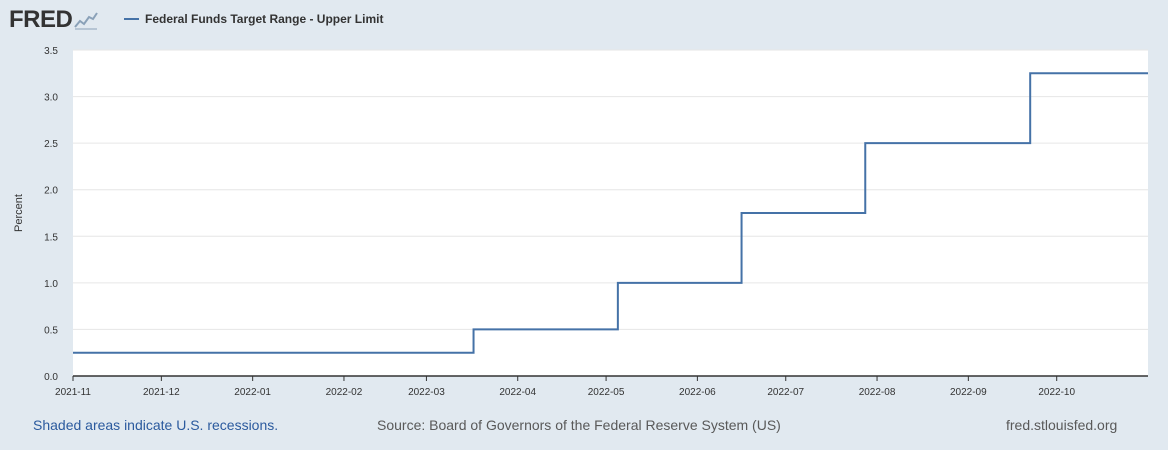 Image resolution: width=1168 pixels, height=450 pixels. Describe the element at coordinates (161, 392) in the screenshot. I see `x-tick-label: 2021-12` at that location.